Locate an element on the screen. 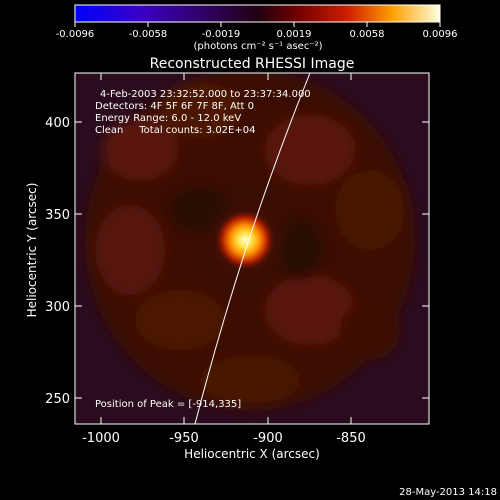  y-tick-label: 400 is located at coordinates (57, 123).